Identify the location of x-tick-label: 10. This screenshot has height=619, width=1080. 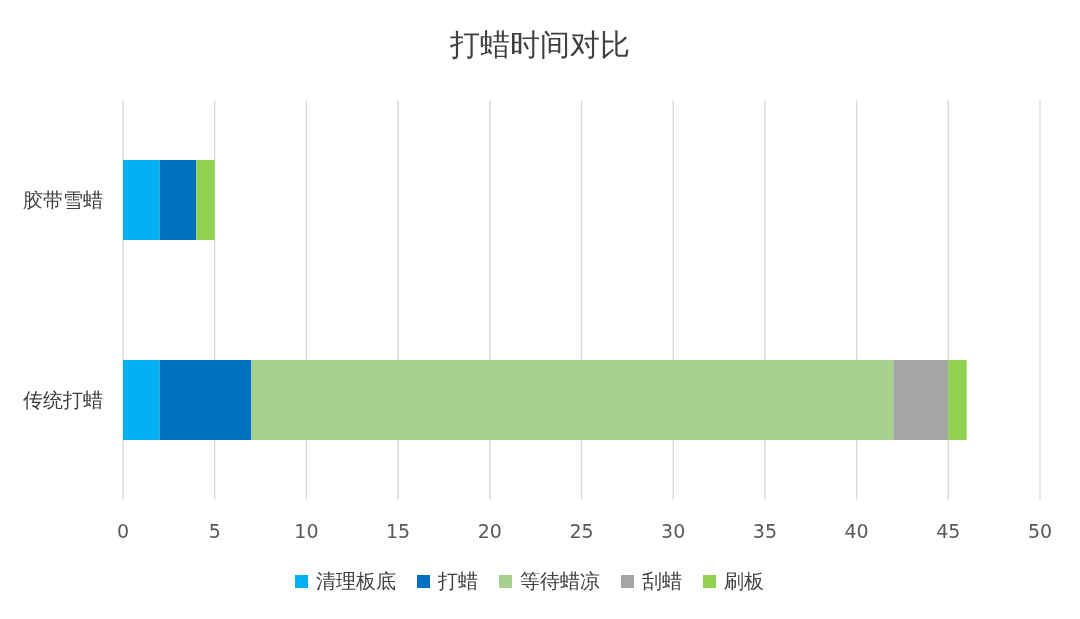
(306, 531).